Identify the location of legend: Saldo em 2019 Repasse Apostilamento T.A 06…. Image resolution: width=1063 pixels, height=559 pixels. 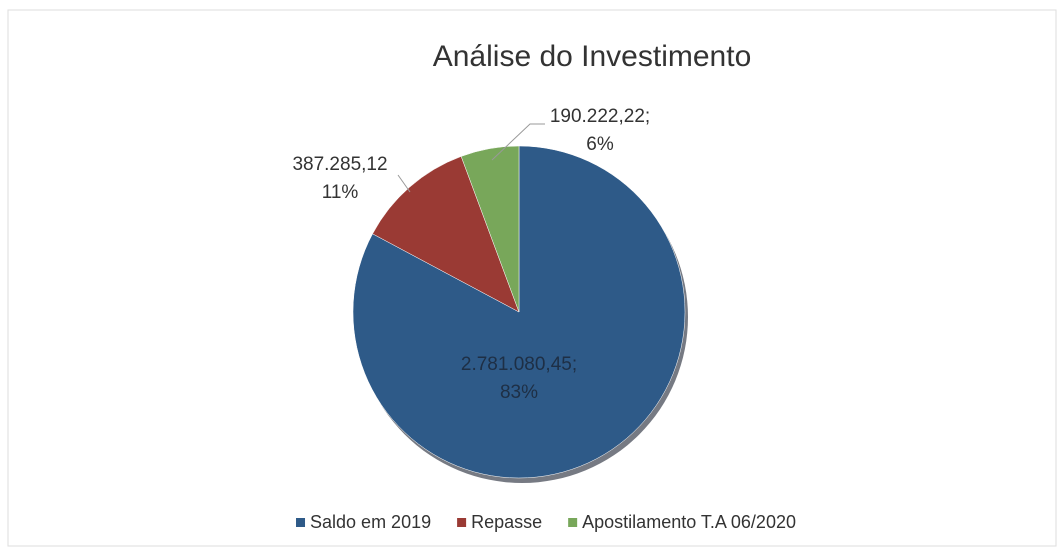
(546, 522).